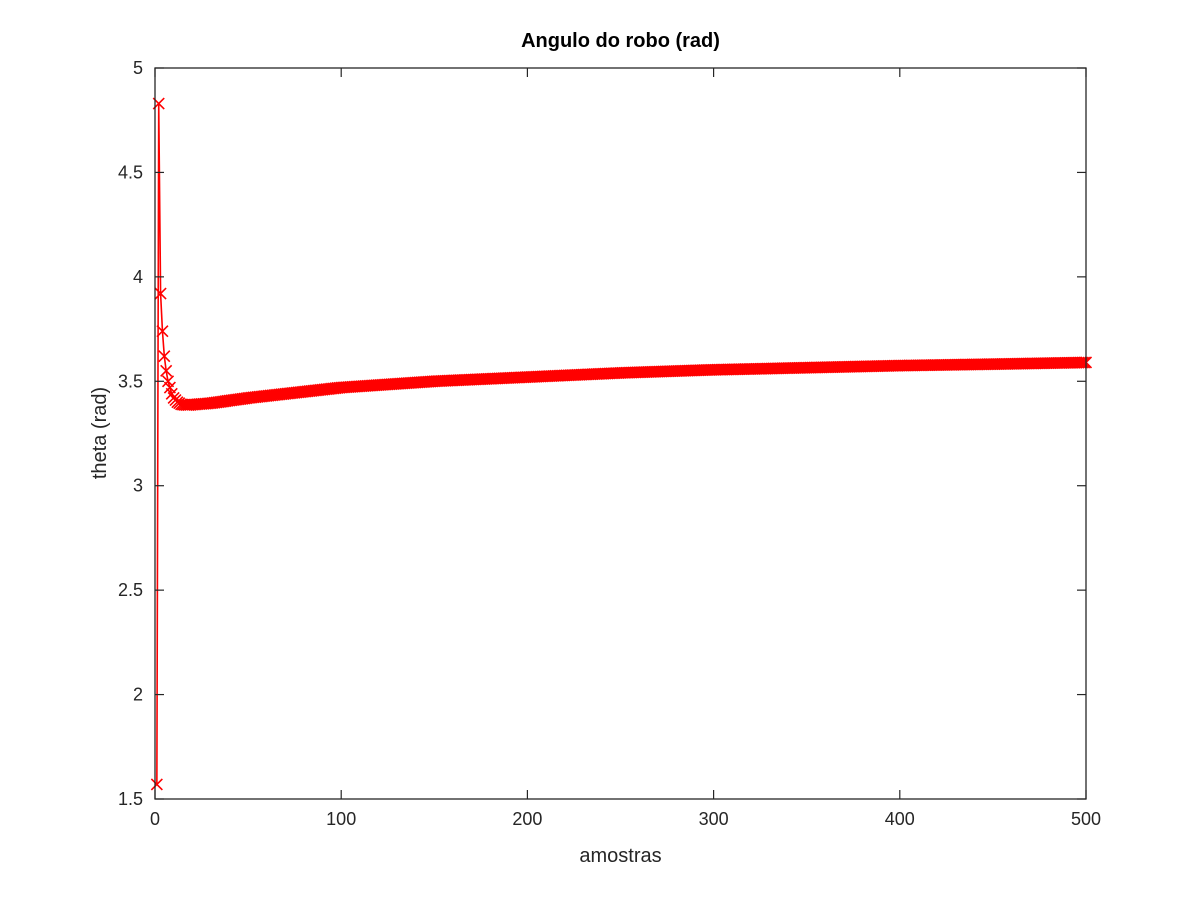 This screenshot has width=1200, height=900. Describe the element at coordinates (341, 819) in the screenshot. I see `x-tick-label: 100` at that location.